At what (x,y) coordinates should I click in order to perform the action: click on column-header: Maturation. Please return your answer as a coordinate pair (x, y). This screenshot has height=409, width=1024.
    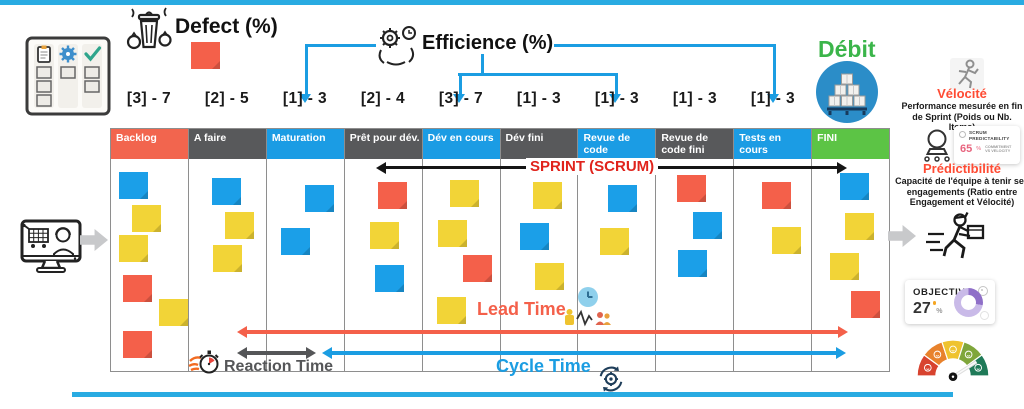
    Looking at the image, I should click on (305, 144).